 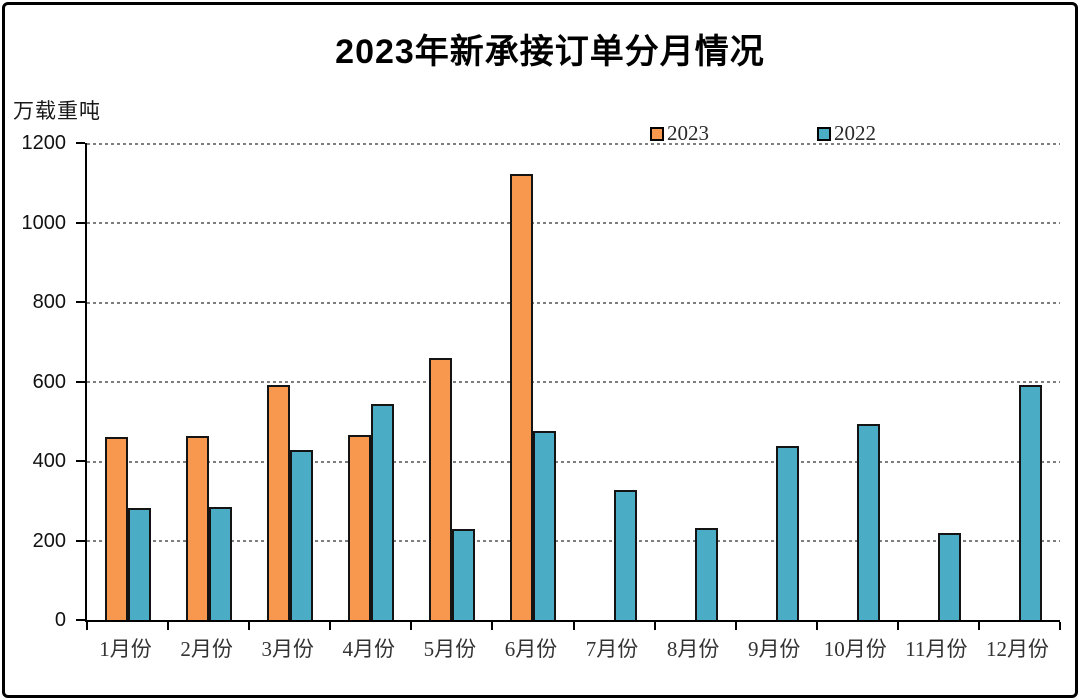 What do you see at coordinates (278, 502) in the screenshot?
I see `bar-2023-3月份` at bounding box center [278, 502].